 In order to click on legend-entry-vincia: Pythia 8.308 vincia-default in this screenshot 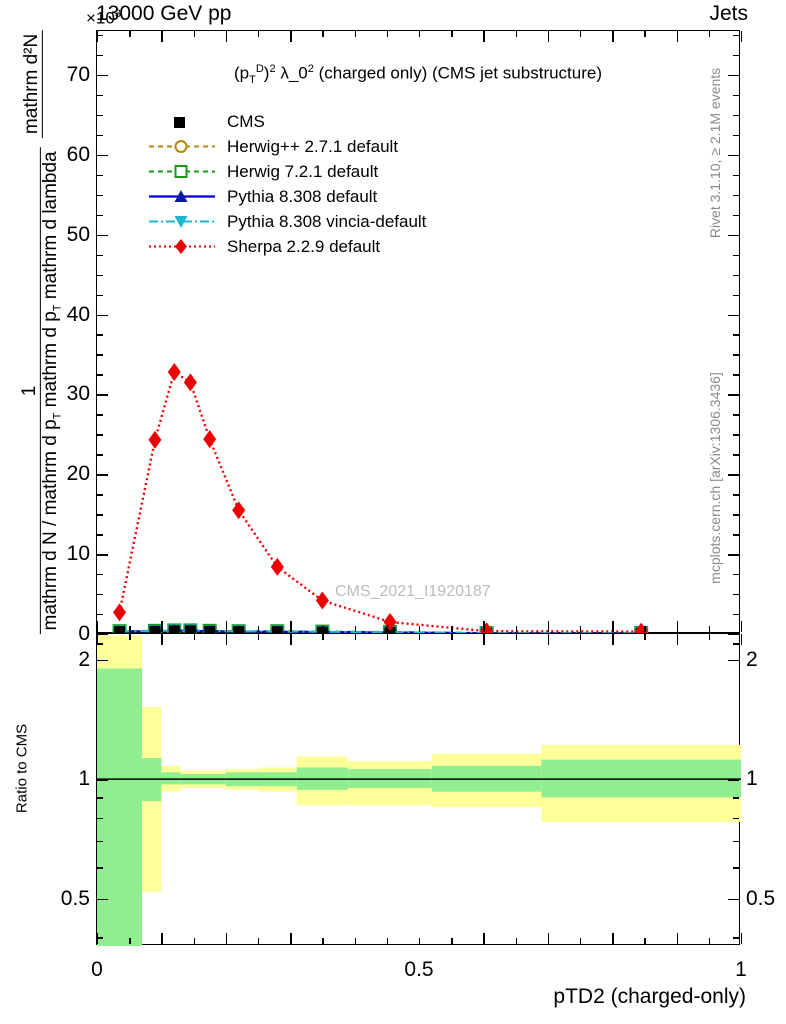, I will do `click(287, 221)`.